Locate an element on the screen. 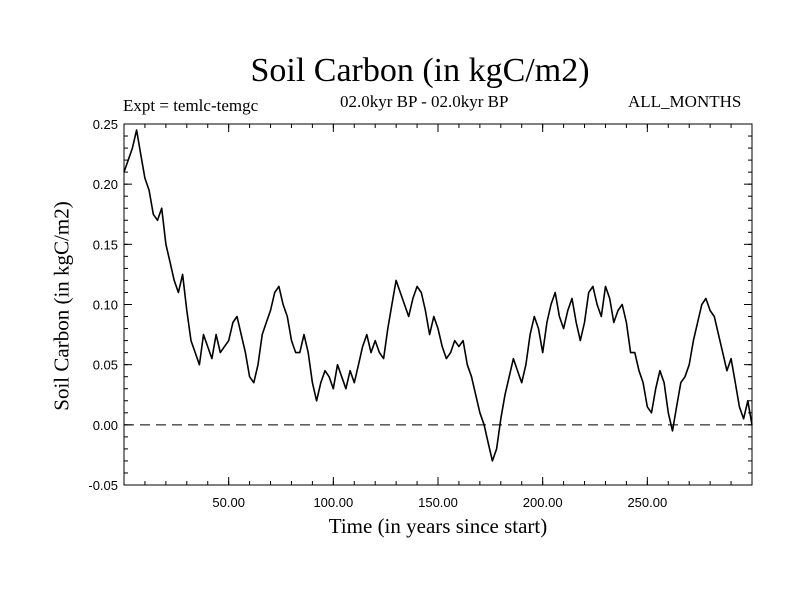 This screenshot has height=600, width=800. y-tick-label: 0.00 is located at coordinates (105, 425).